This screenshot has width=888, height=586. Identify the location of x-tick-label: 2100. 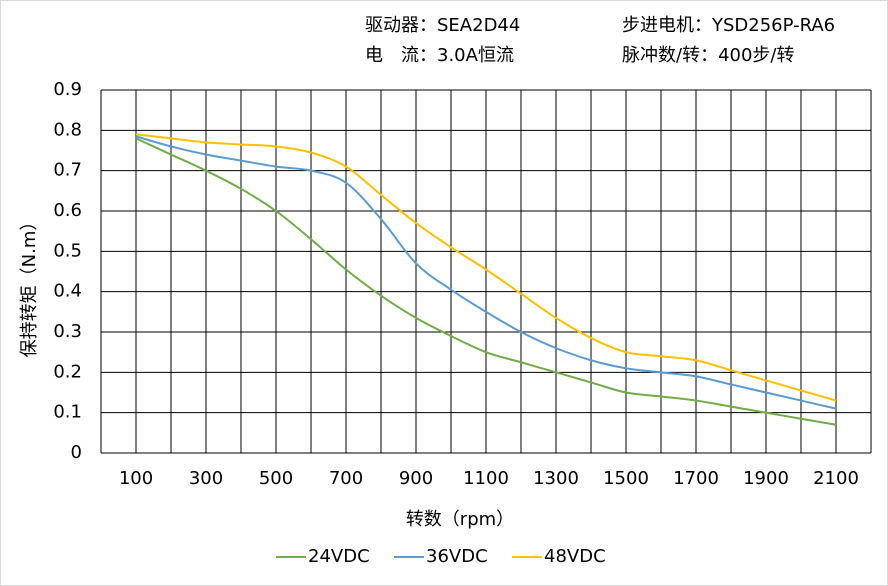
(836, 478).